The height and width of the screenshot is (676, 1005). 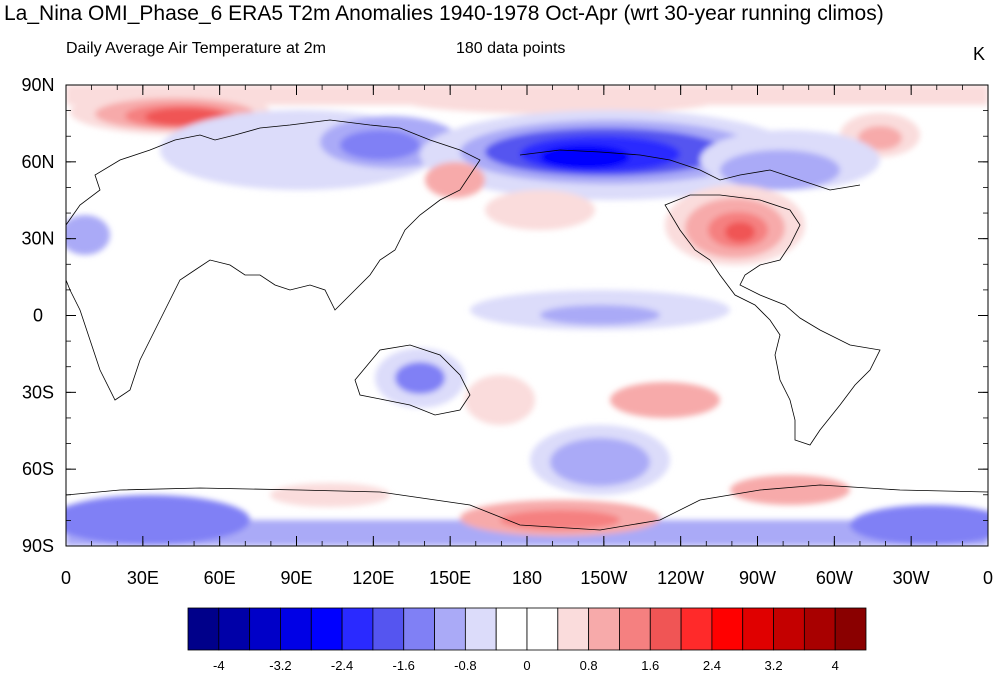 What do you see at coordinates (196, 48) in the screenshot?
I see `variable-subtitle: Daily Average Air Temperature at 2m` at bounding box center [196, 48].